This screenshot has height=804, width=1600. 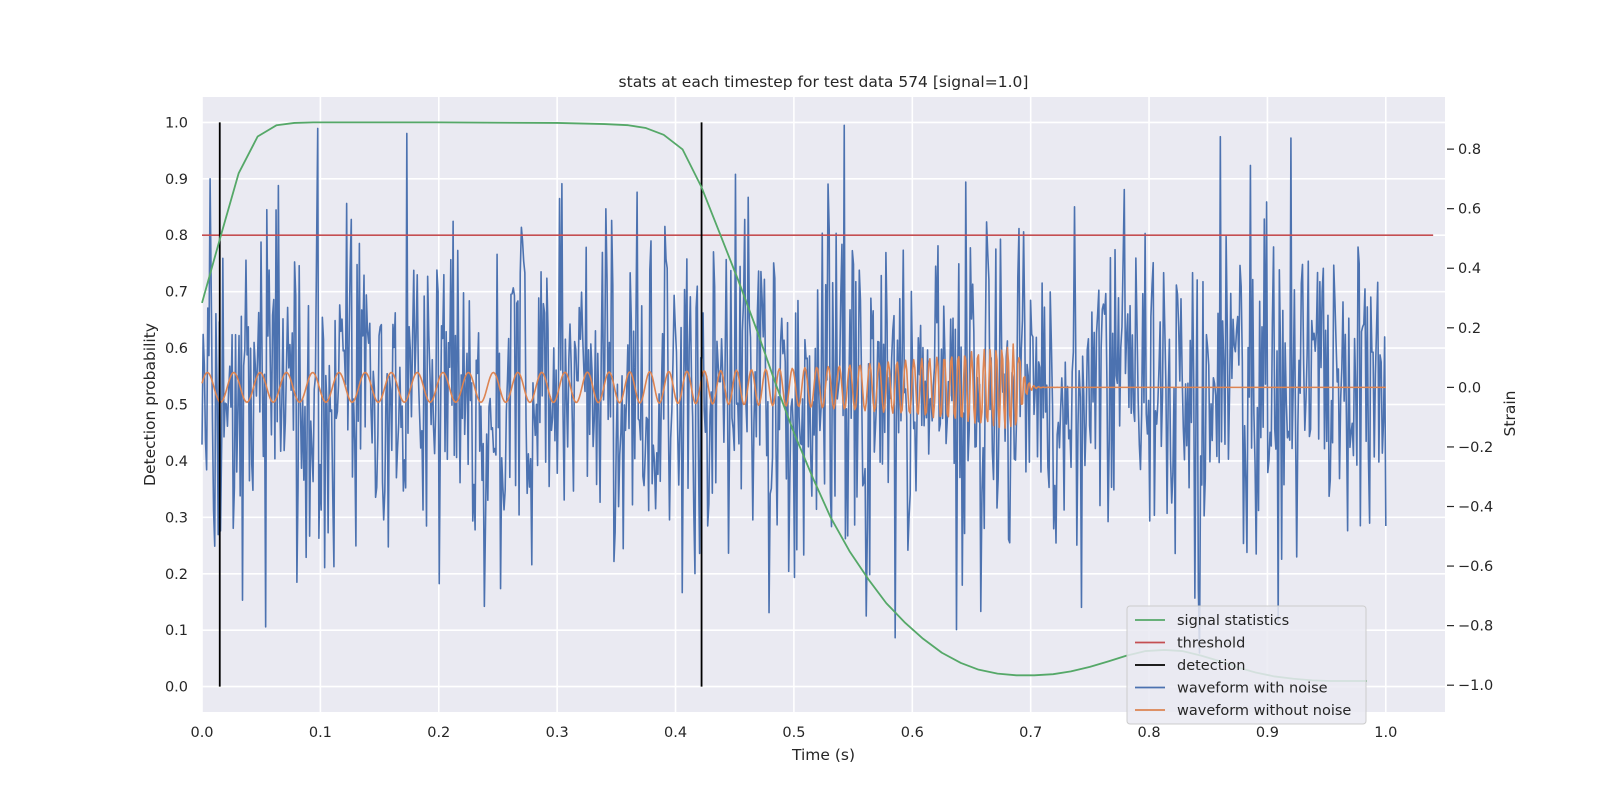 What do you see at coordinates (675, 733) in the screenshot?
I see `x-tick-label: 0.4` at bounding box center [675, 733].